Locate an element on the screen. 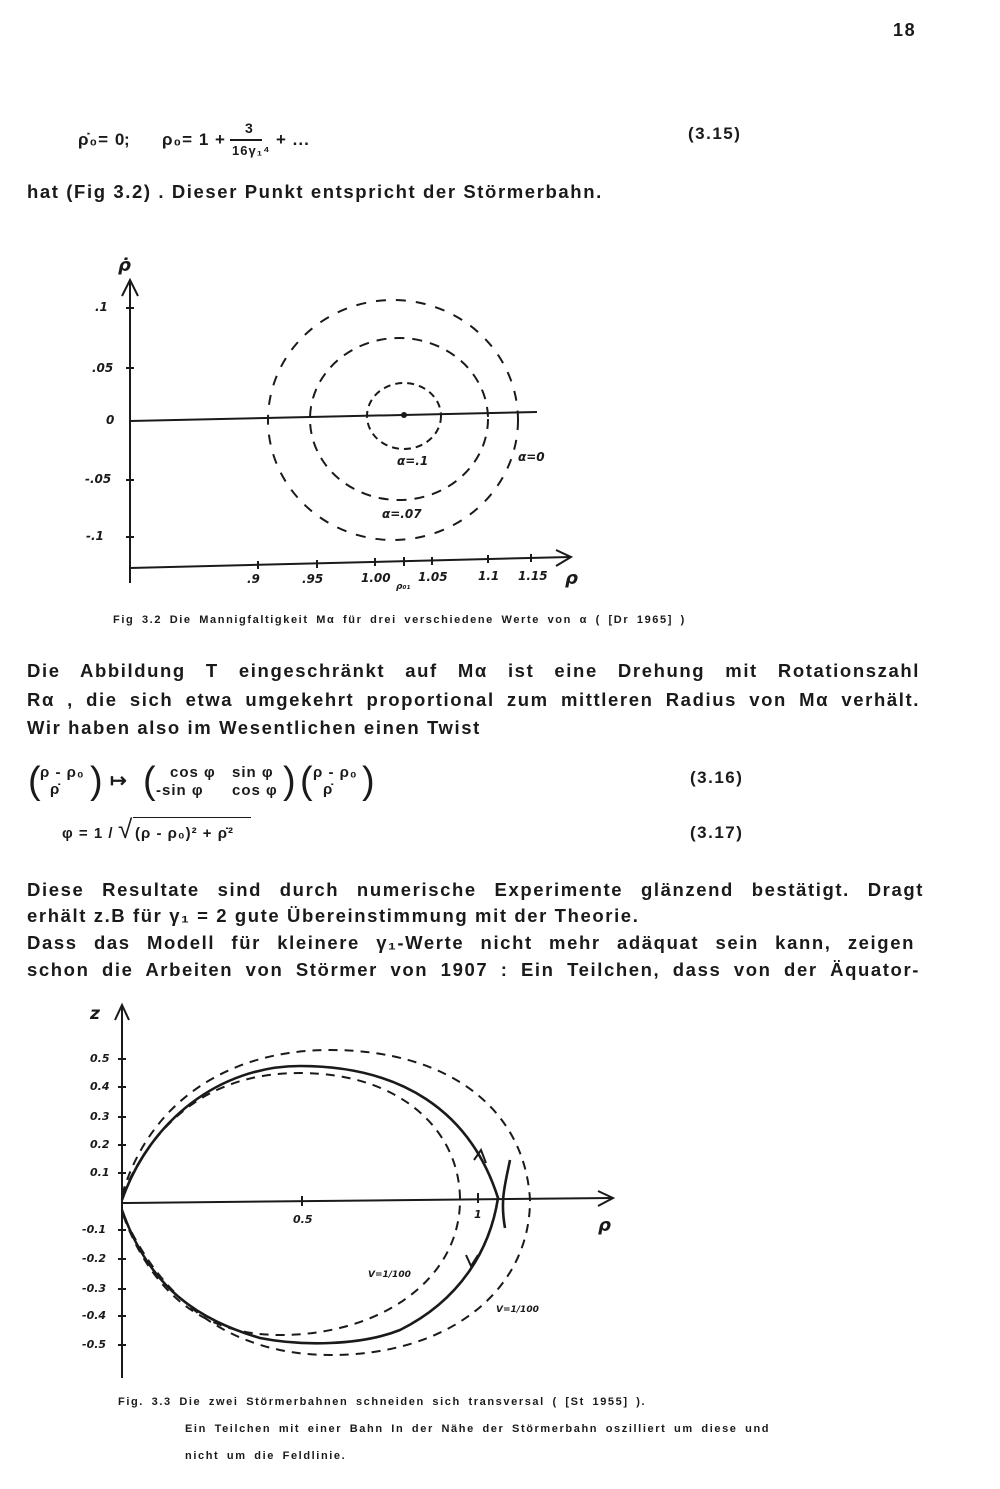  x-tick-label: .9 is located at coordinates (253, 579).